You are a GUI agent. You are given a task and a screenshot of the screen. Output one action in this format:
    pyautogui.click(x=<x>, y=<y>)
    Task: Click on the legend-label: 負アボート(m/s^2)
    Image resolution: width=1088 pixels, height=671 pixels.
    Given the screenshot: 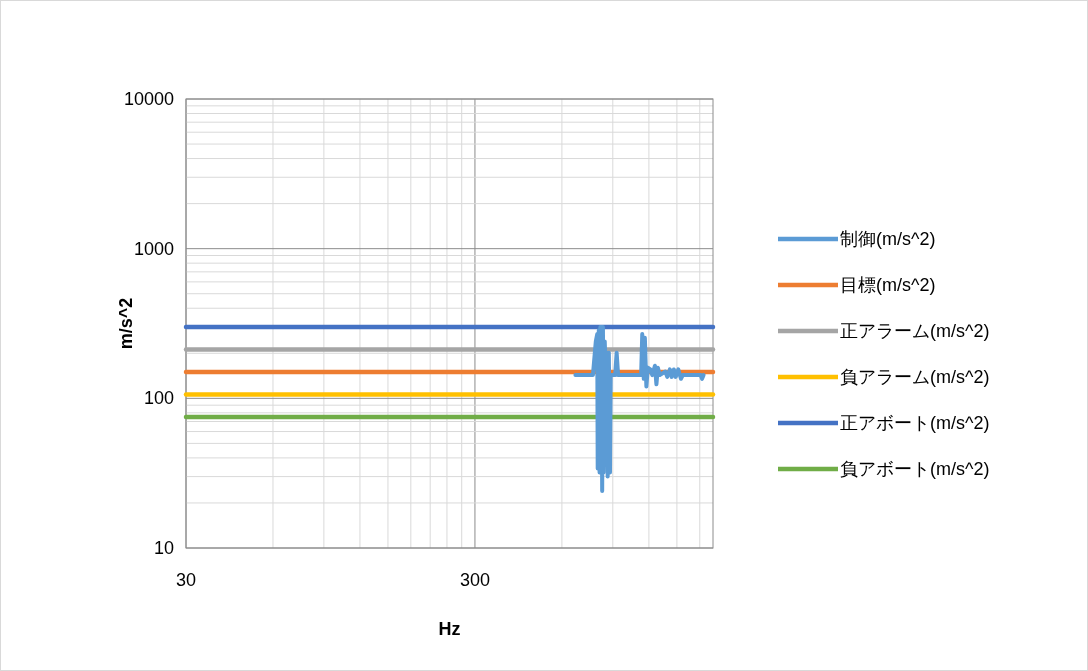 What is the action you would take?
    pyautogui.click(x=915, y=469)
    